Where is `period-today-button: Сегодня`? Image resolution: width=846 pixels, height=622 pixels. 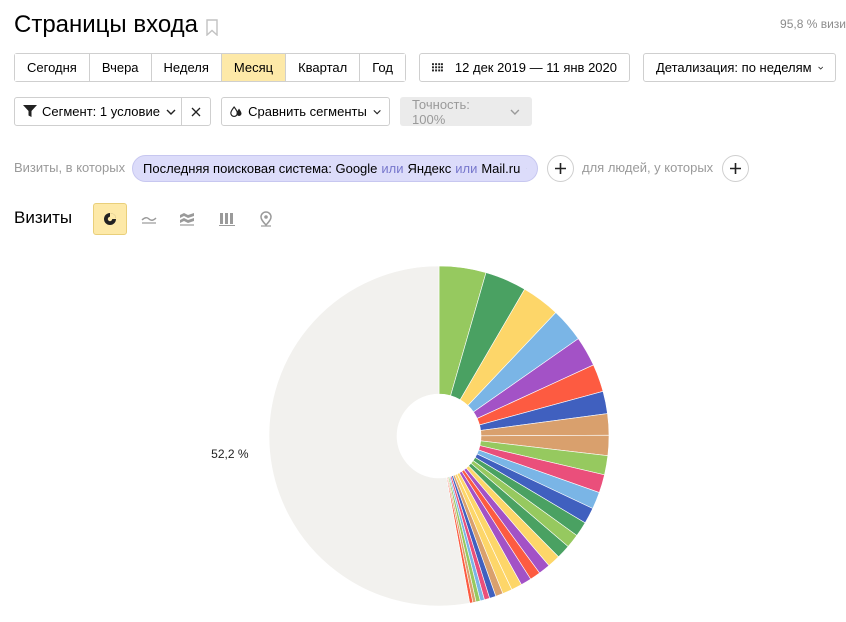 period-today-button: Сегодня is located at coordinates (52, 67).